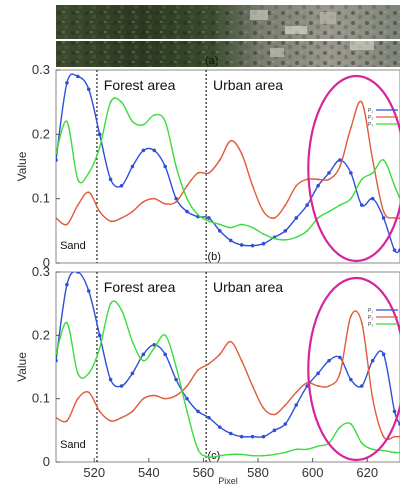 The height and width of the screenshot is (484, 400). What do you see at coordinates (140, 287) in the screenshot?
I see `forest-area-label: Forest area` at bounding box center [140, 287].